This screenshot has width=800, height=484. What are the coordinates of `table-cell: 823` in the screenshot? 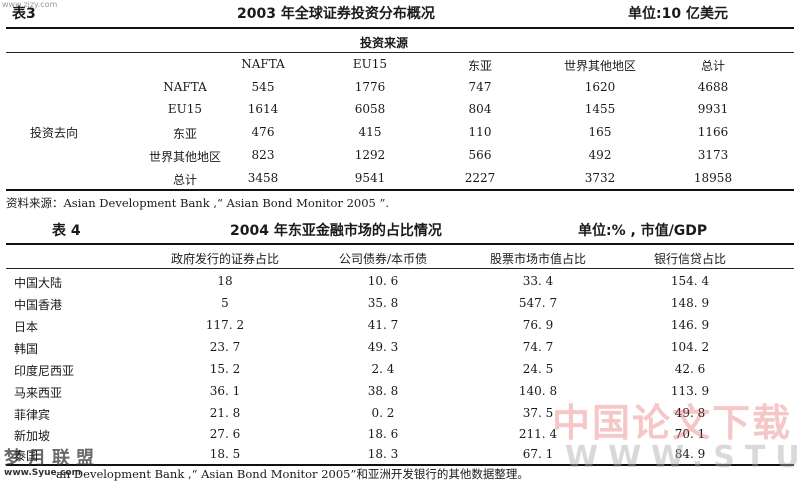 It's located at (263, 155).